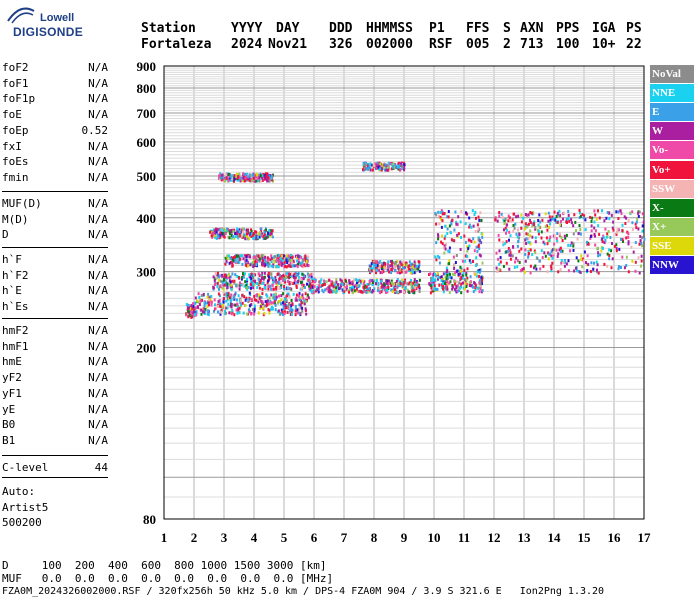 The image size is (700, 600). I want to click on legend-item-vo-: Vo+, so click(672, 169).